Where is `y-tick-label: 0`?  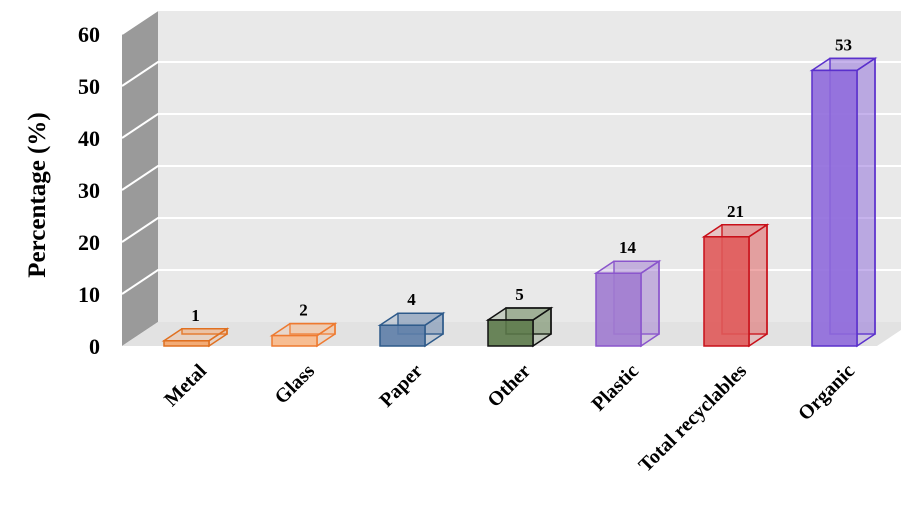
y-tick-label: 0 is located at coordinates (94, 346).